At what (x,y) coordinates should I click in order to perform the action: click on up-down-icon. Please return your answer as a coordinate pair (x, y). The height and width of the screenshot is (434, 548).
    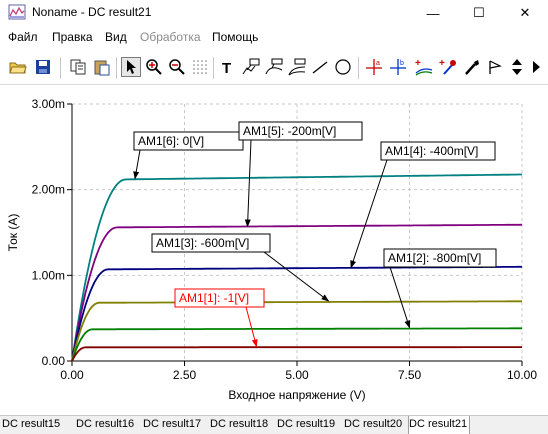
    Looking at the image, I should click on (517, 67).